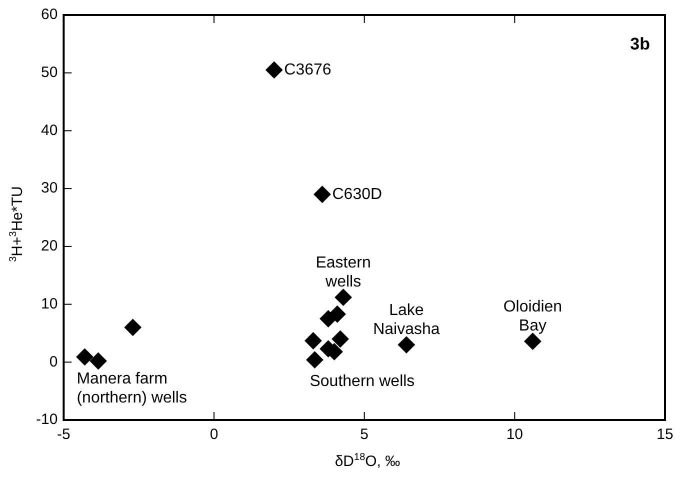 This screenshot has width=695, height=478. What do you see at coordinates (47, 419) in the screenshot?
I see `y-tick-label: -10` at bounding box center [47, 419].